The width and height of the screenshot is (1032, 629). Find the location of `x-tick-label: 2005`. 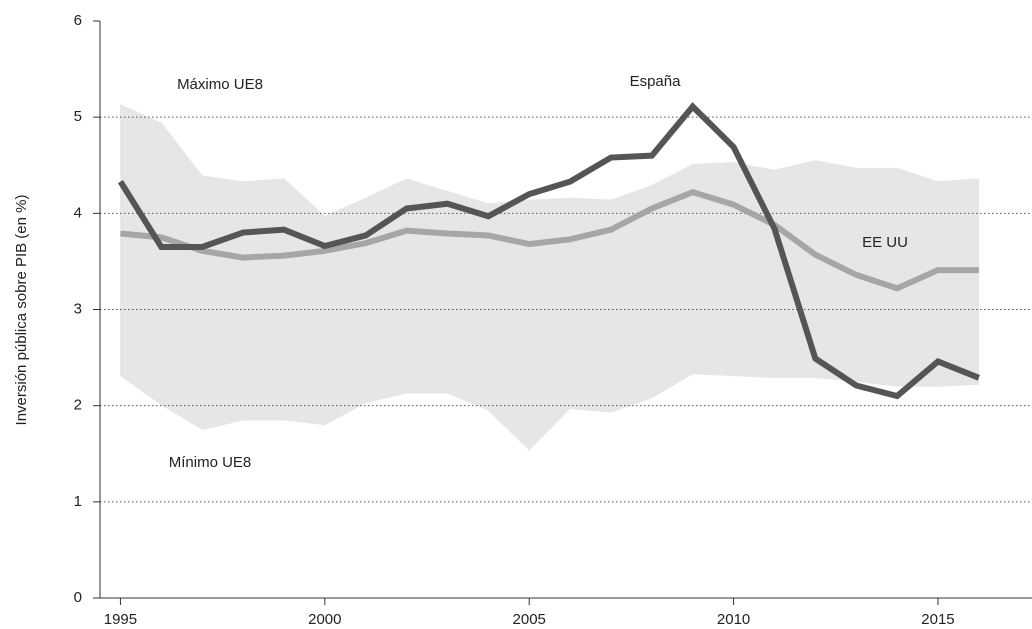

x-tick-label: 2005 is located at coordinates (529, 619).